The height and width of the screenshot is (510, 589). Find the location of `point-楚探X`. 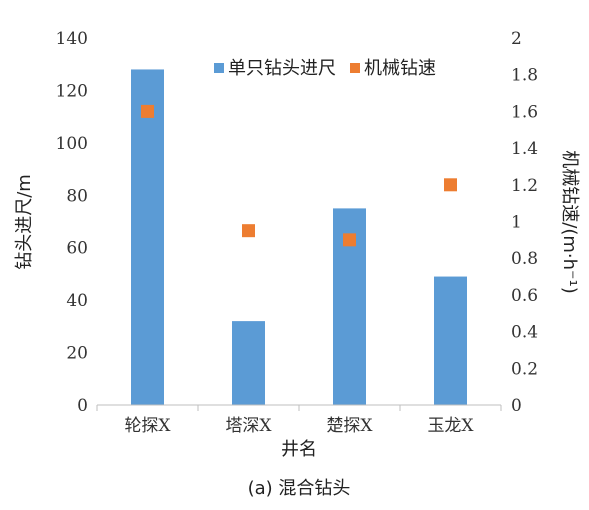

point-楚探X is located at coordinates (349, 240).